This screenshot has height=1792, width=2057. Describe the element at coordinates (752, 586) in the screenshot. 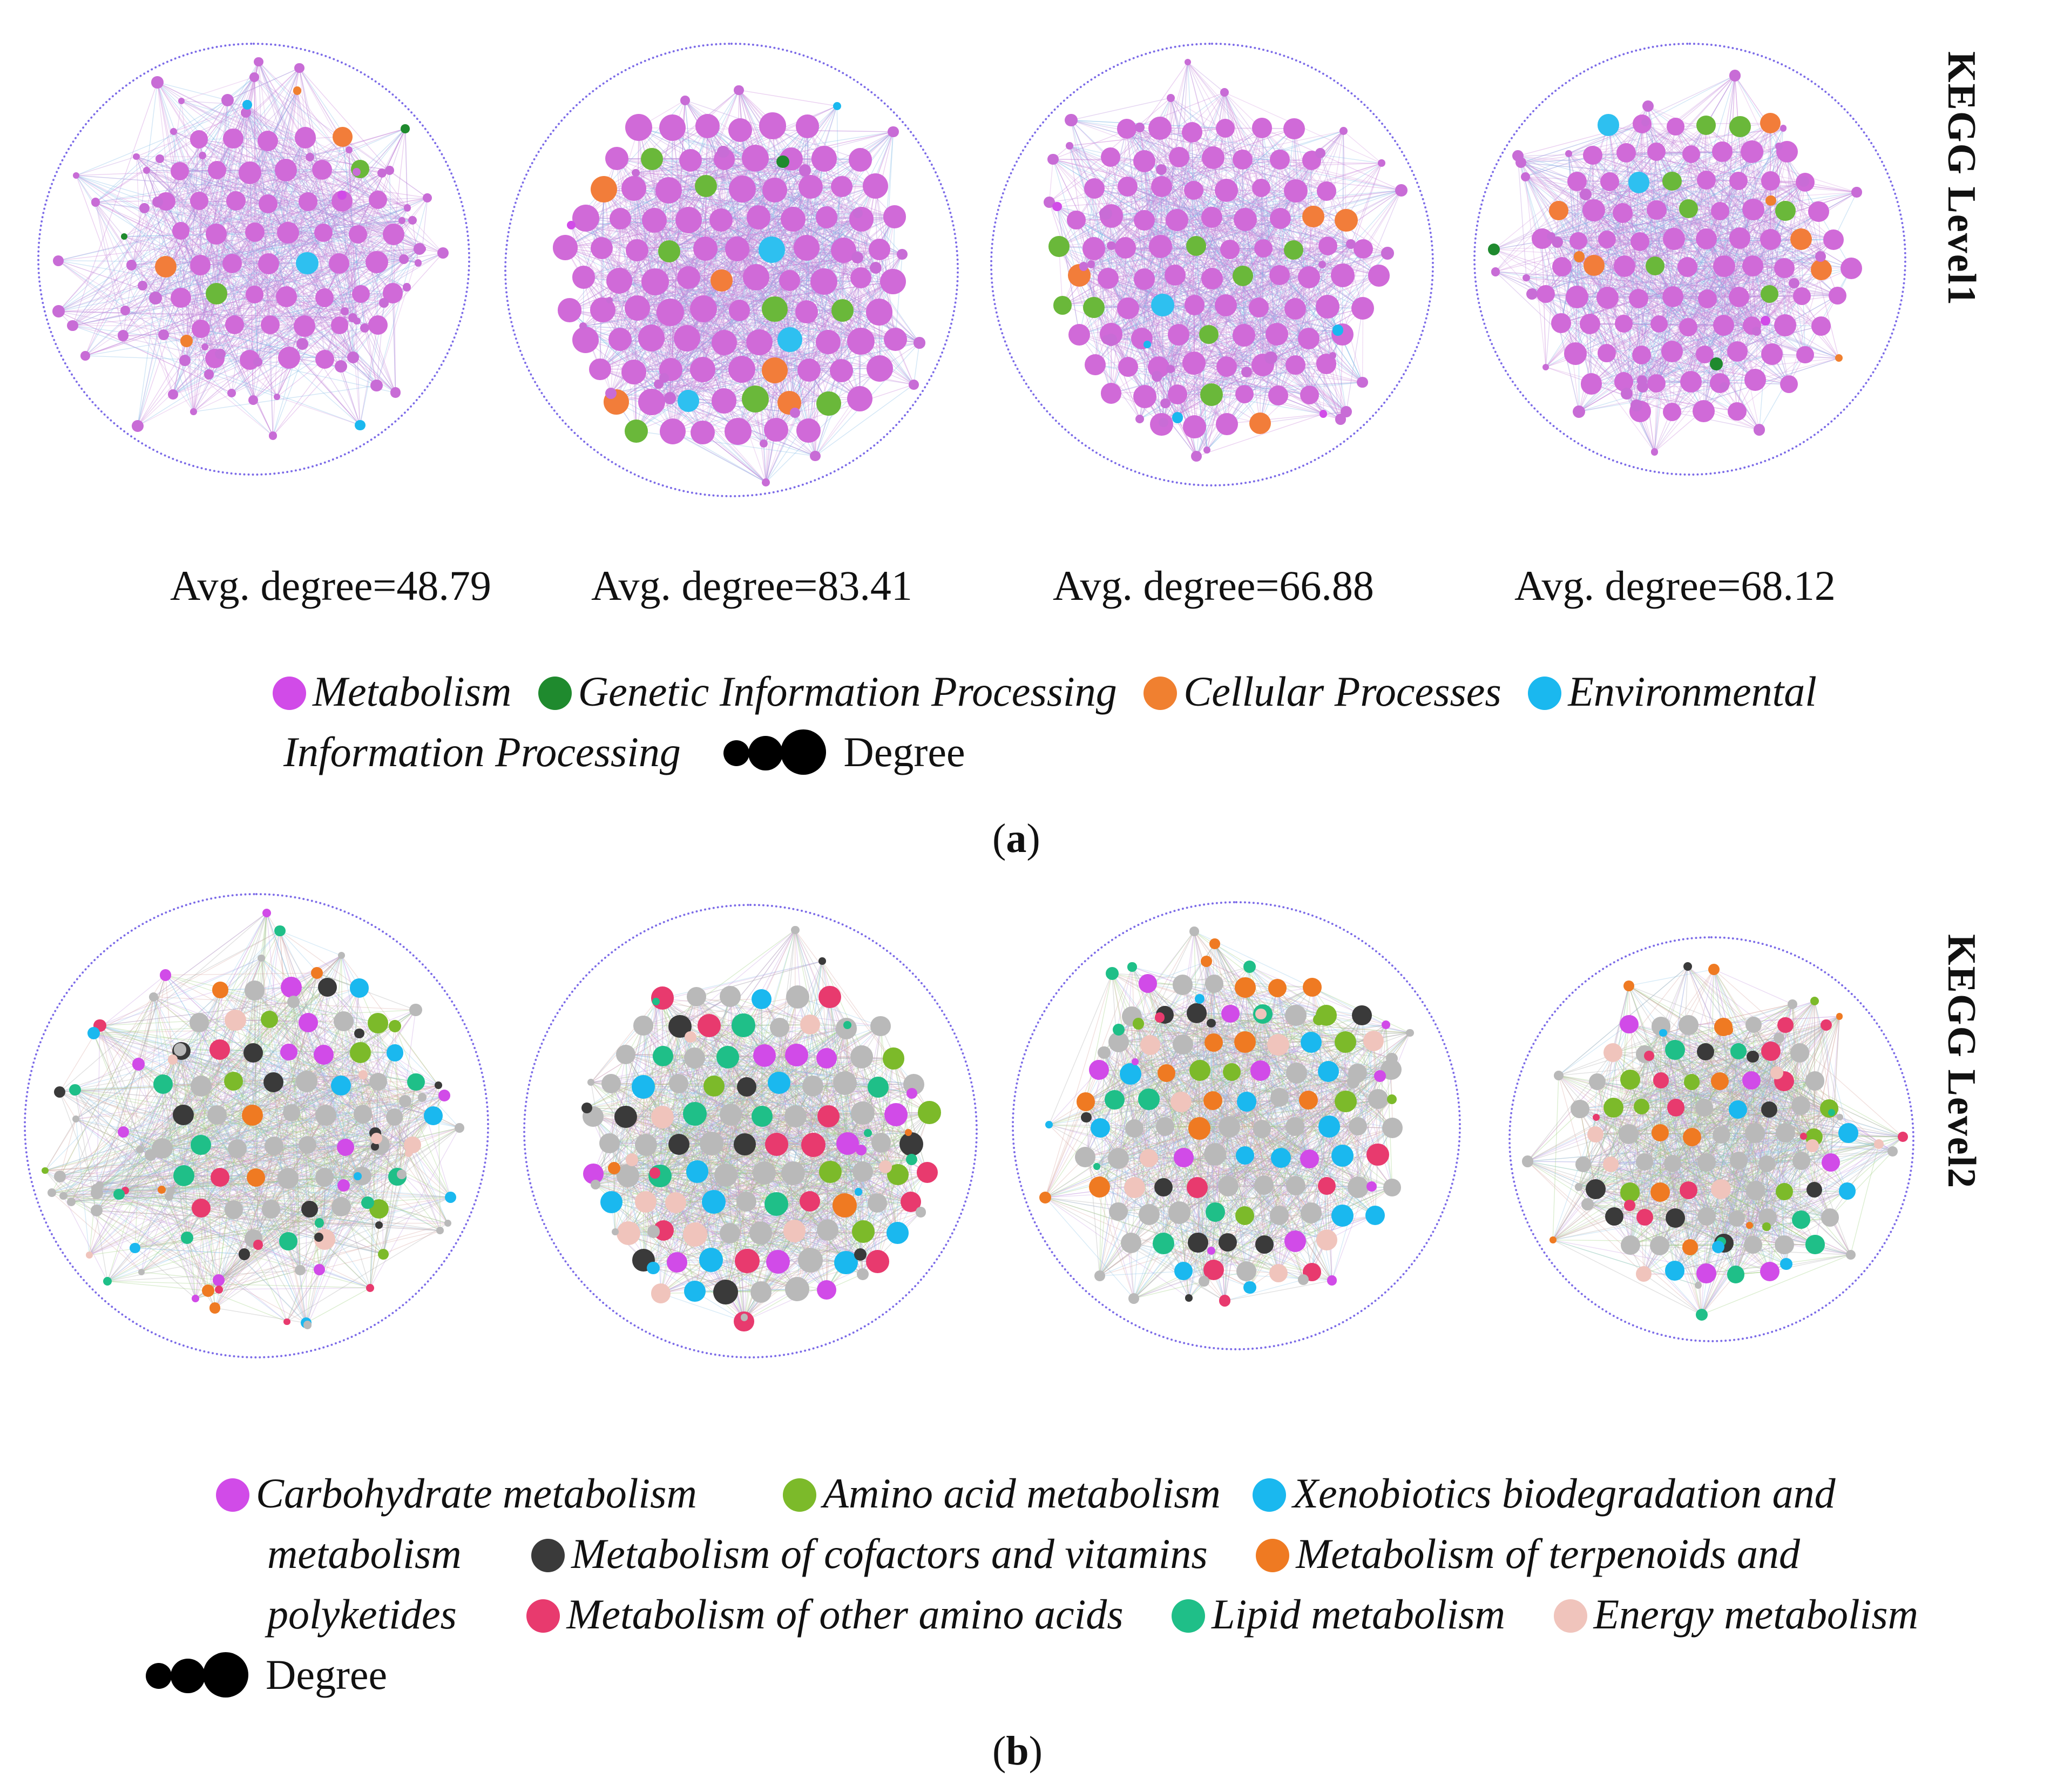

I see `avg-degree-2: Avg. degree=83.41` at that location.